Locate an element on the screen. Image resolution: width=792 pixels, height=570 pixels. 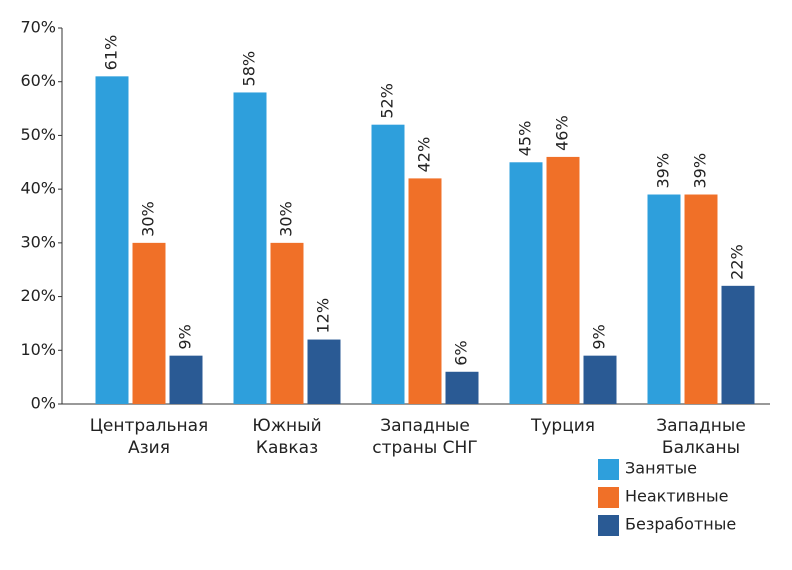
value-label: 6% is located at coordinates (461, 352).